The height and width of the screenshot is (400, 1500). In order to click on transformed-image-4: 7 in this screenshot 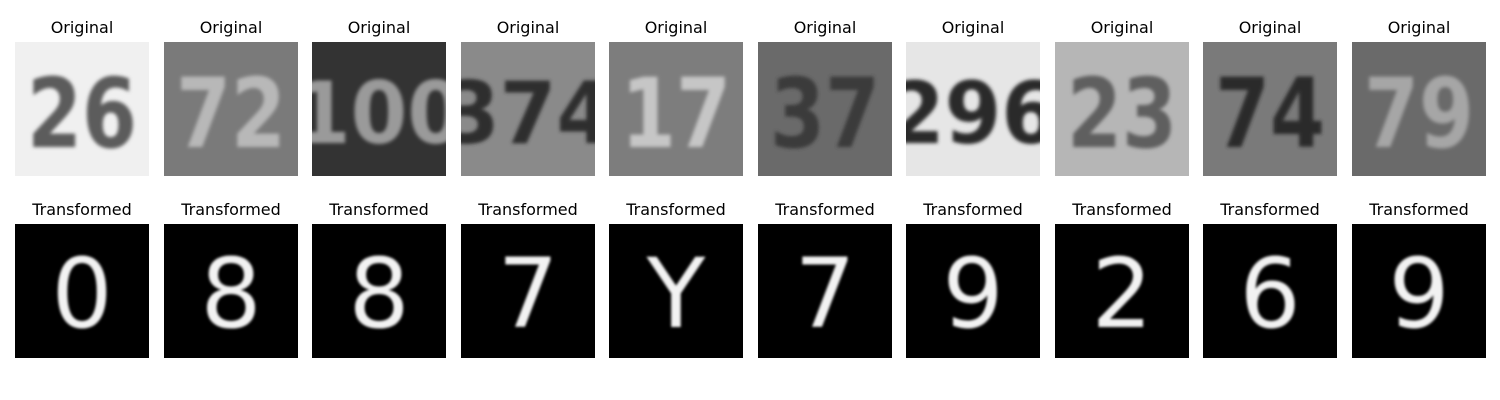, I will do `click(528, 291)`.